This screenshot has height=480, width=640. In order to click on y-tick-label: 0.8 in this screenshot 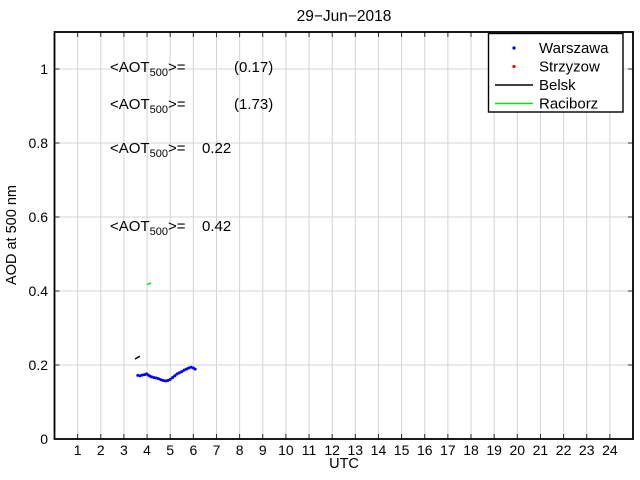, I will do `click(39, 143)`.